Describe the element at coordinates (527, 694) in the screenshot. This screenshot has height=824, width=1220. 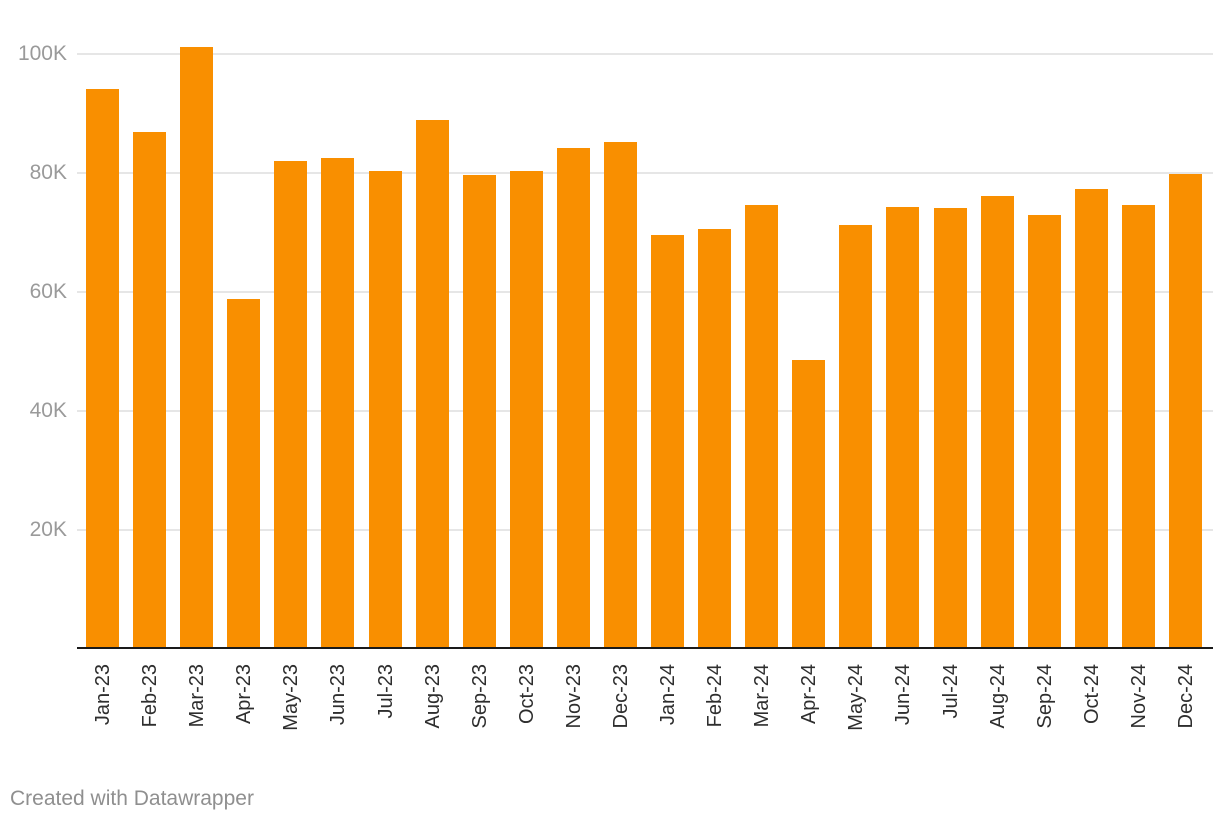
I see `x-axis-tick-label: Oct-23` at that location.